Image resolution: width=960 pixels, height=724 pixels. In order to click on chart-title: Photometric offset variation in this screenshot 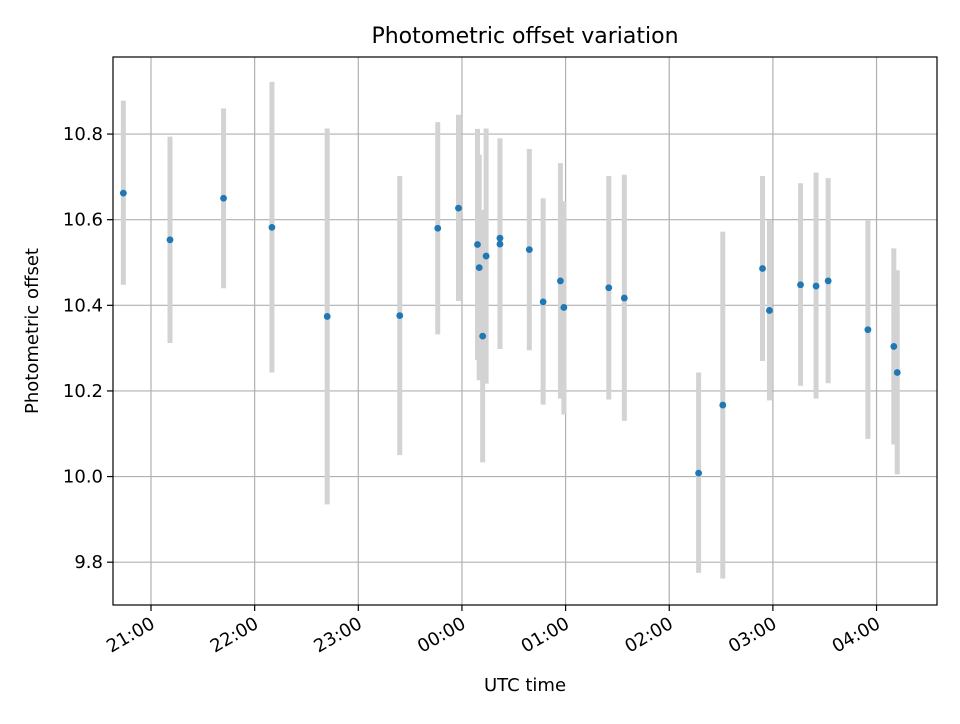, I will do `click(524, 36)`.